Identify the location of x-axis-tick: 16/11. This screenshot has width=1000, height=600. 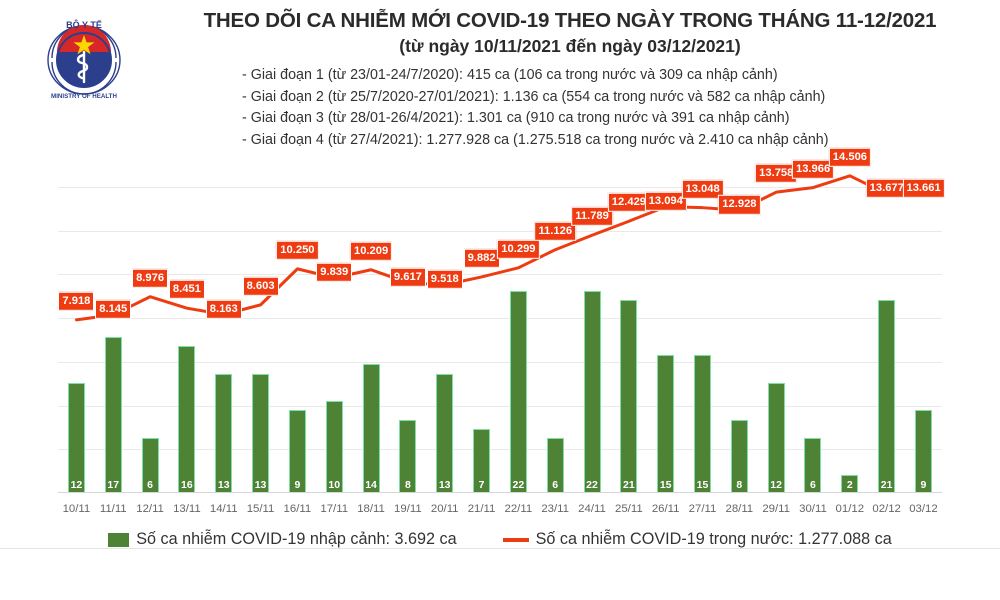
(297, 509).